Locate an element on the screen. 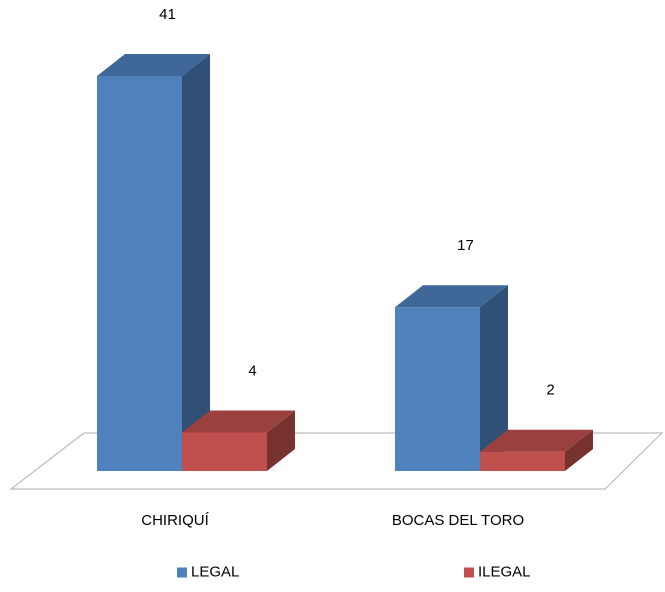 The width and height of the screenshot is (665, 592). category-label-chiriqui: CHIRIQUÍ is located at coordinates (175, 520).